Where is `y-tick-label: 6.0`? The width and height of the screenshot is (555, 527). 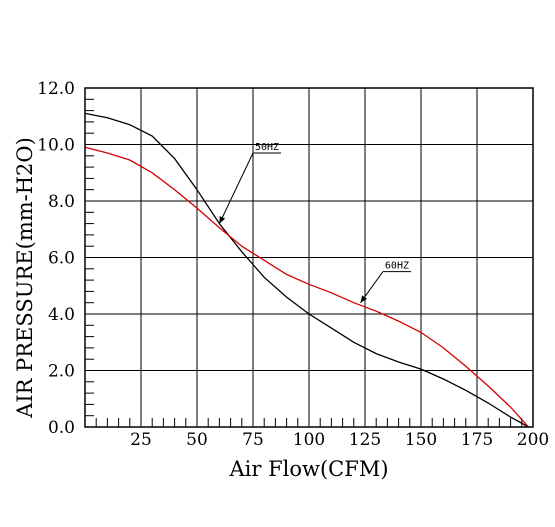 y-tick-label: 6.0 is located at coordinates (61, 259).